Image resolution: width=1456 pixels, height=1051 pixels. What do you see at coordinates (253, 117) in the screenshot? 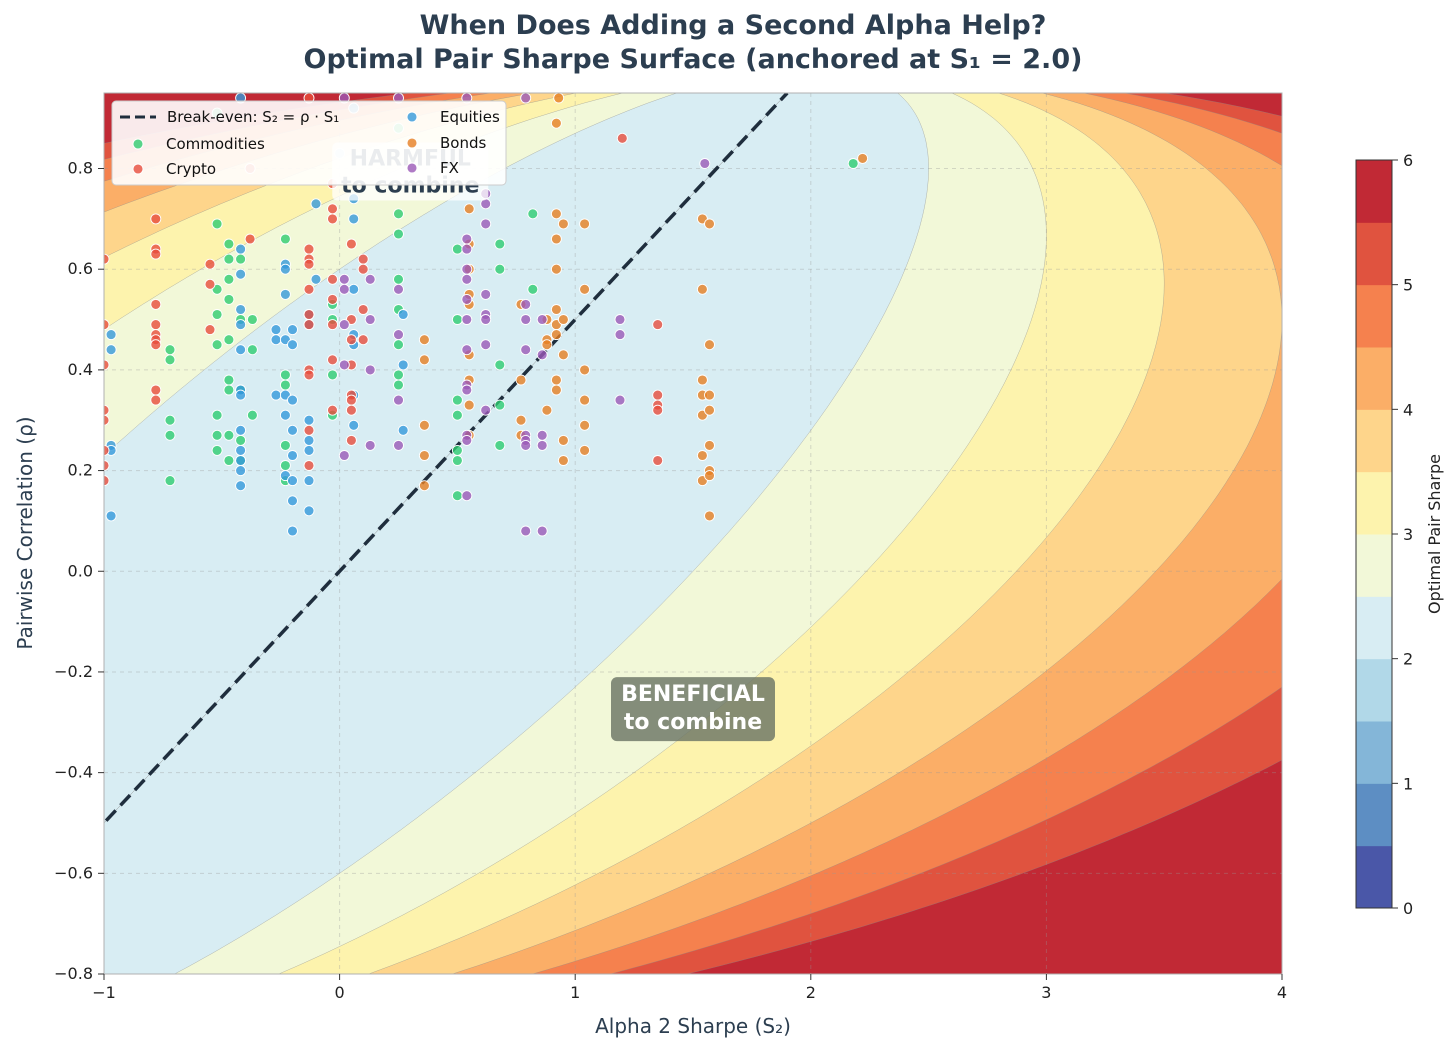
I see `legend-break-even-label: Break-even: S₂ = ρ · S₁` at bounding box center [253, 117].